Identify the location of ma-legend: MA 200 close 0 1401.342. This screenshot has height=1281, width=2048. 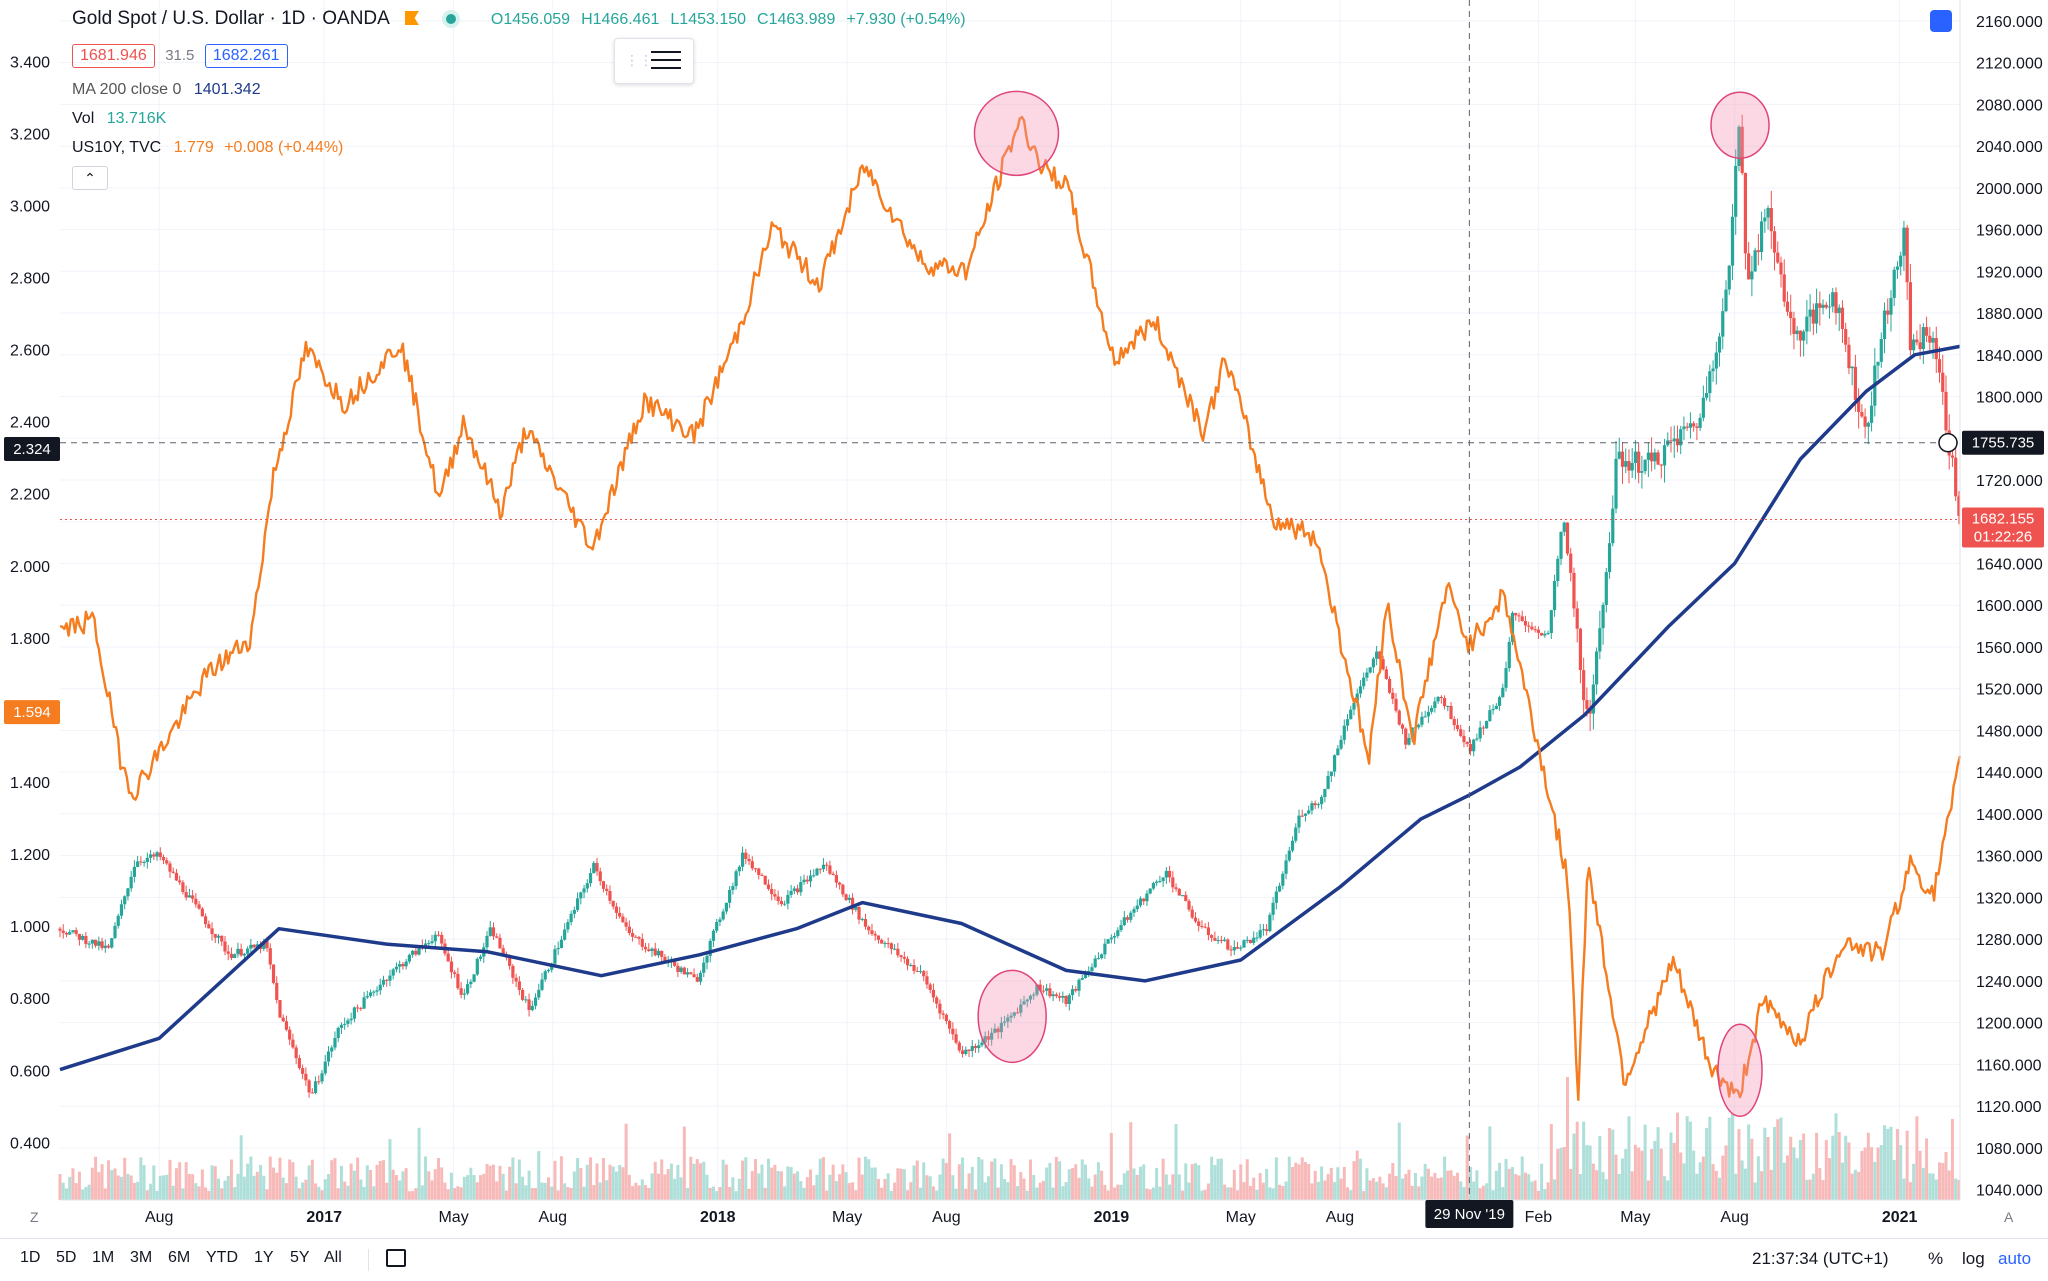
(166, 90).